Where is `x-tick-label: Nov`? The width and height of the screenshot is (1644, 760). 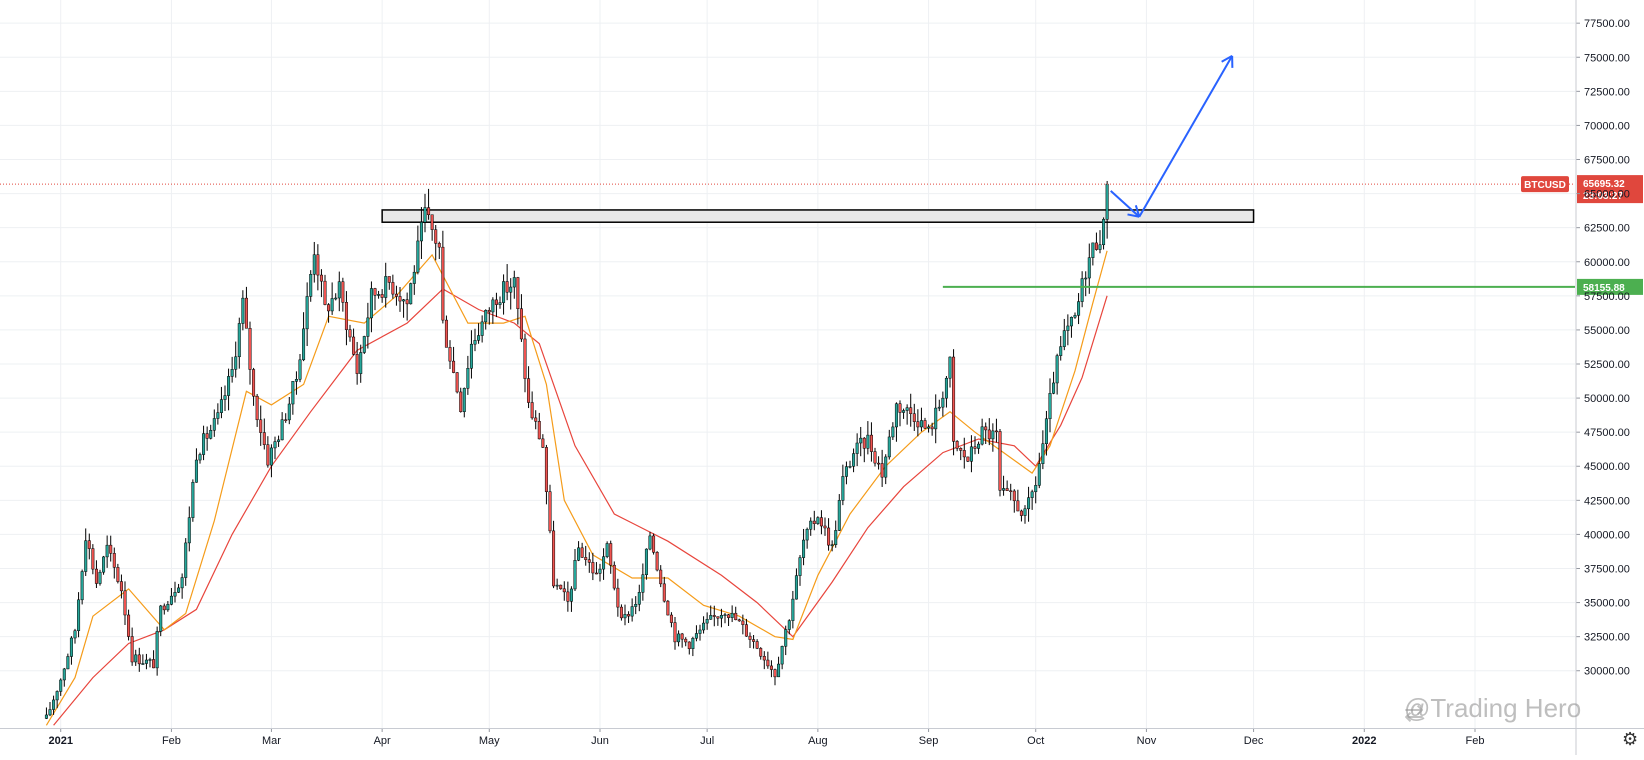 x-tick-label: Nov is located at coordinates (1147, 741).